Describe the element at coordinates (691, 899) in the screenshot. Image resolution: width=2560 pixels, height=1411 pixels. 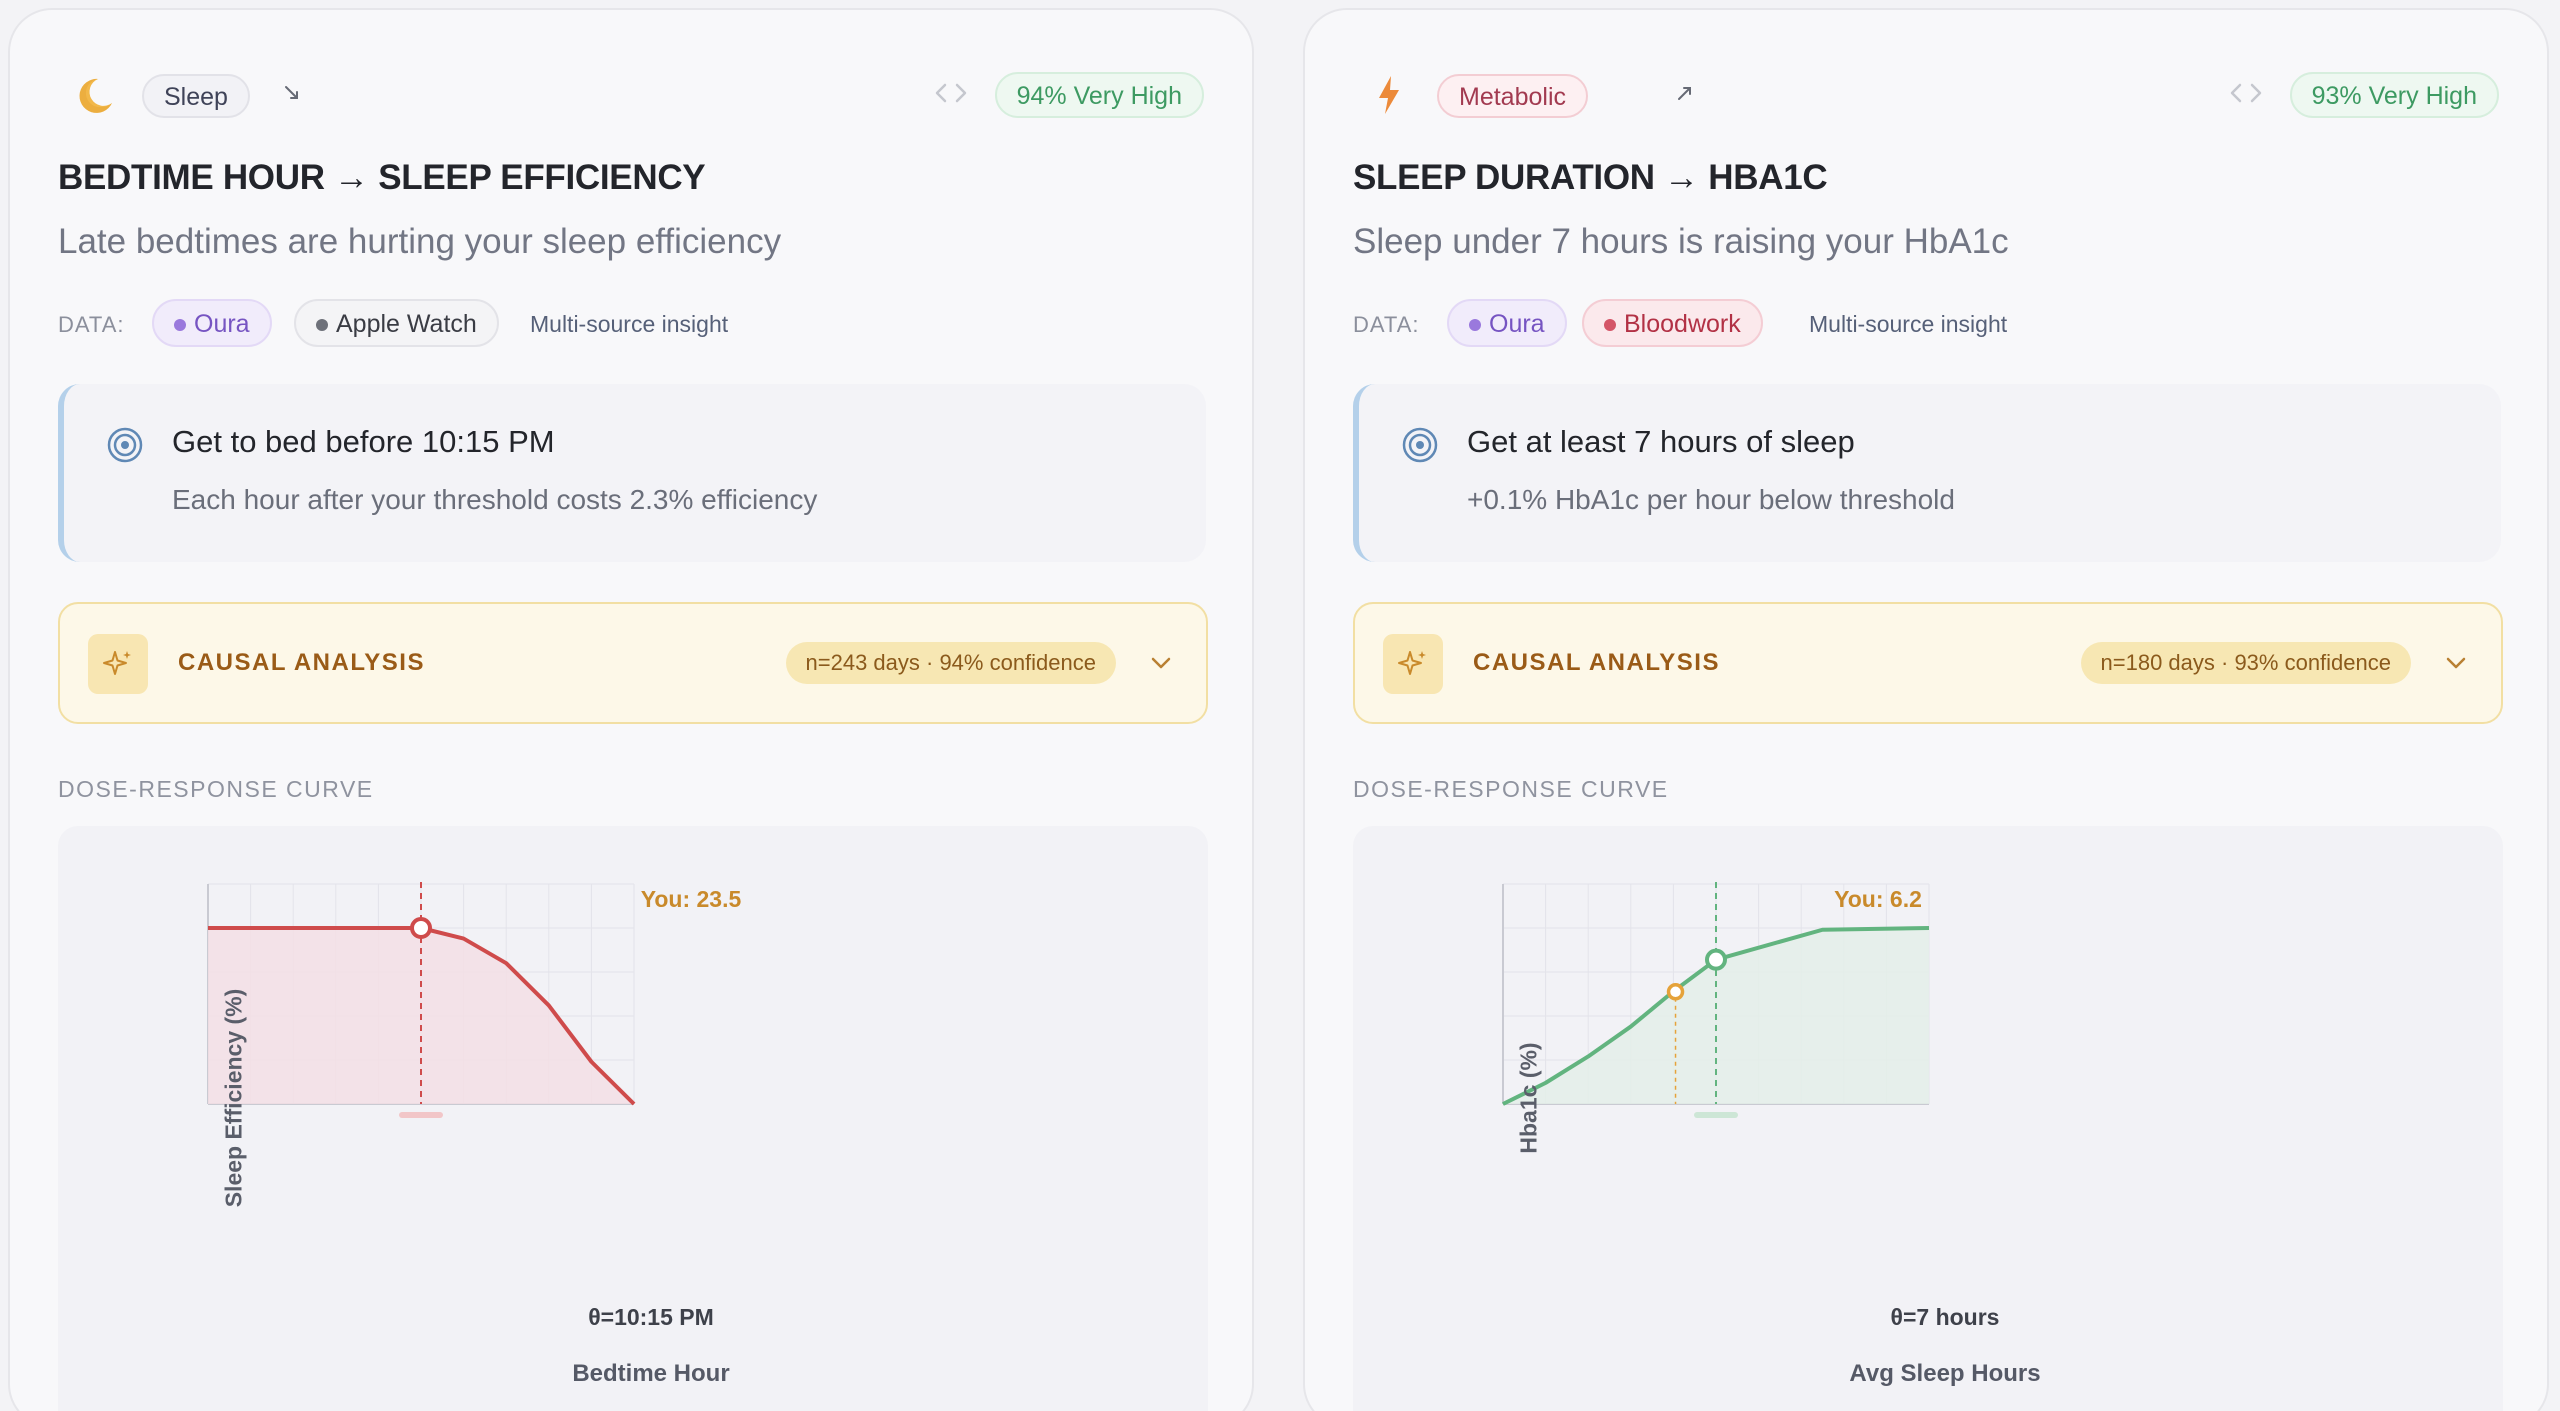
I see `you-marker-label: You: 23.5` at that location.